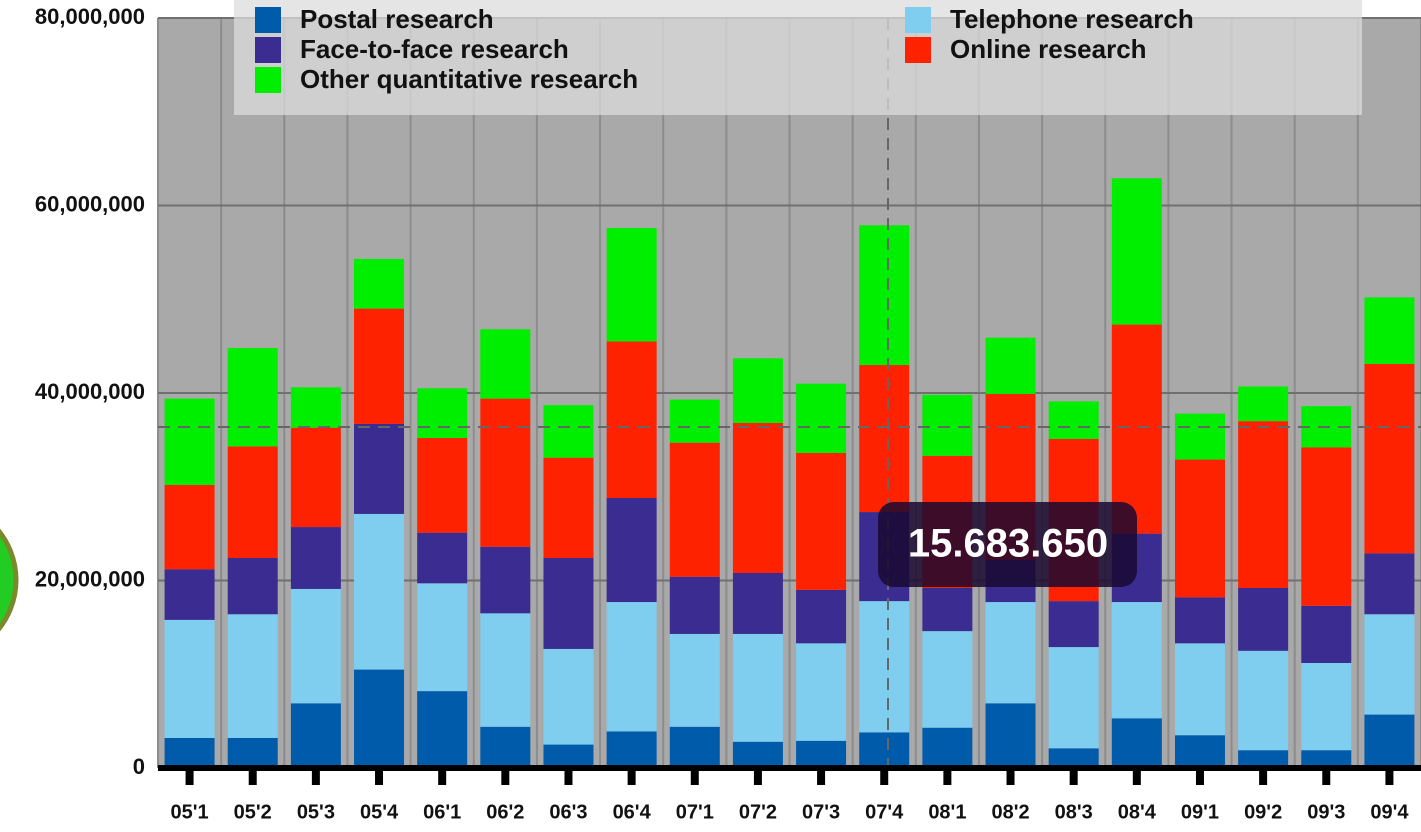 This screenshot has height=832, width=1421. What do you see at coordinates (90, 16) in the screenshot?
I see `y-tick-label: 80,000,000` at bounding box center [90, 16].